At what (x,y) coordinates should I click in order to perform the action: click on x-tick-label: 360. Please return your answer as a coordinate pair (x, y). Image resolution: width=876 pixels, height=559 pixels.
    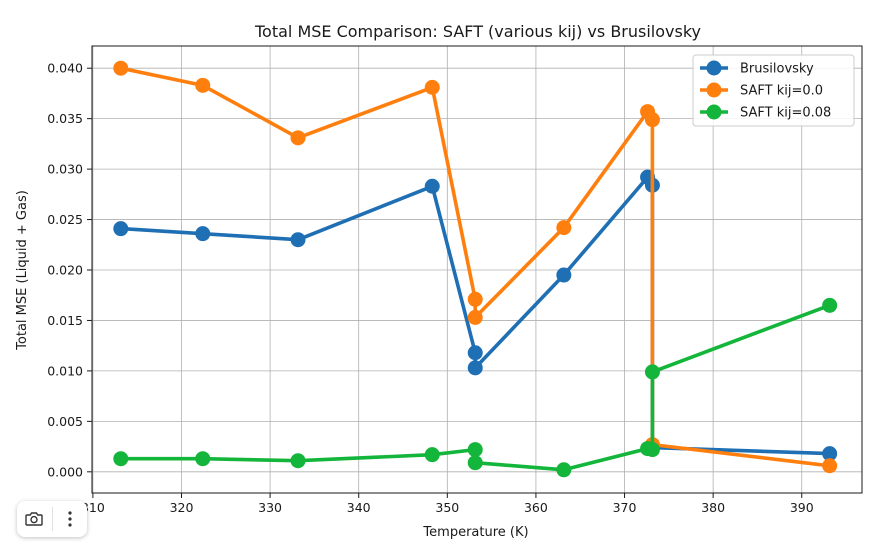
    Looking at the image, I should click on (536, 507).